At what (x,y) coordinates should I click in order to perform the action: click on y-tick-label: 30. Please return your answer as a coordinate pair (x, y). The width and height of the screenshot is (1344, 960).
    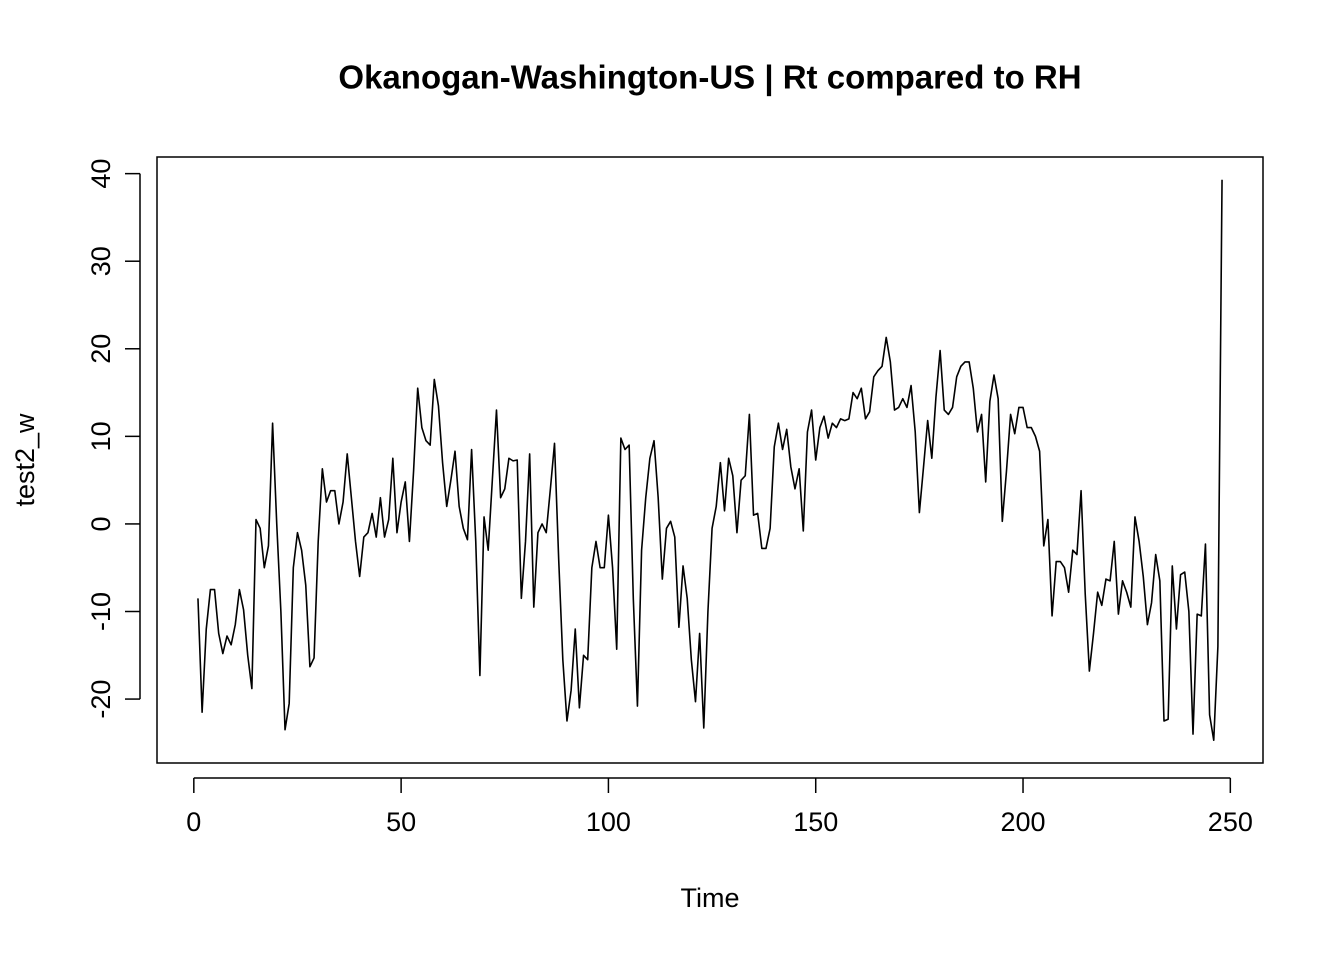
    Looking at the image, I should click on (101, 261).